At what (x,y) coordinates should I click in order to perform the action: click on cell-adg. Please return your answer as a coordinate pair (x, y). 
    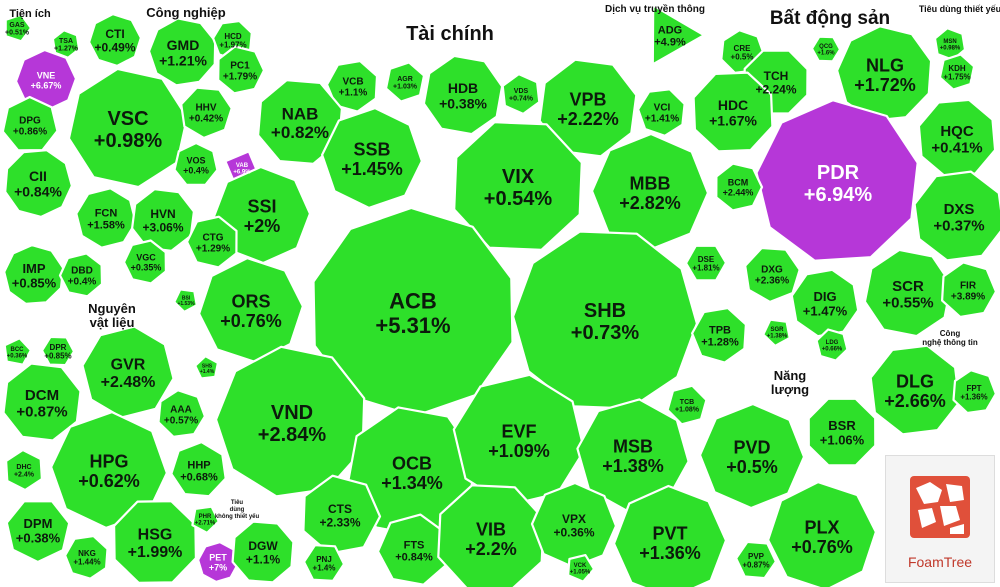
    Looking at the image, I should click on (678, 35).